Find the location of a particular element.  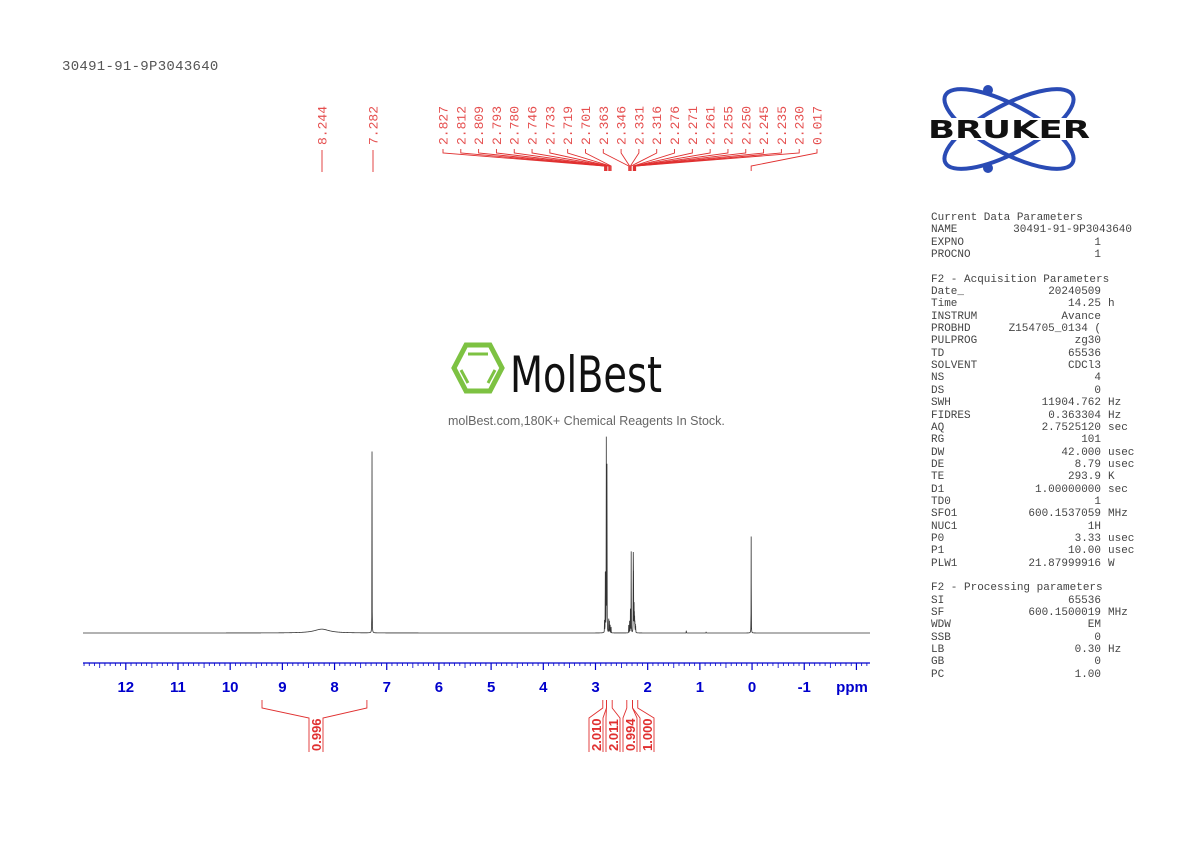

x-tick-label: 8 is located at coordinates (334, 687).